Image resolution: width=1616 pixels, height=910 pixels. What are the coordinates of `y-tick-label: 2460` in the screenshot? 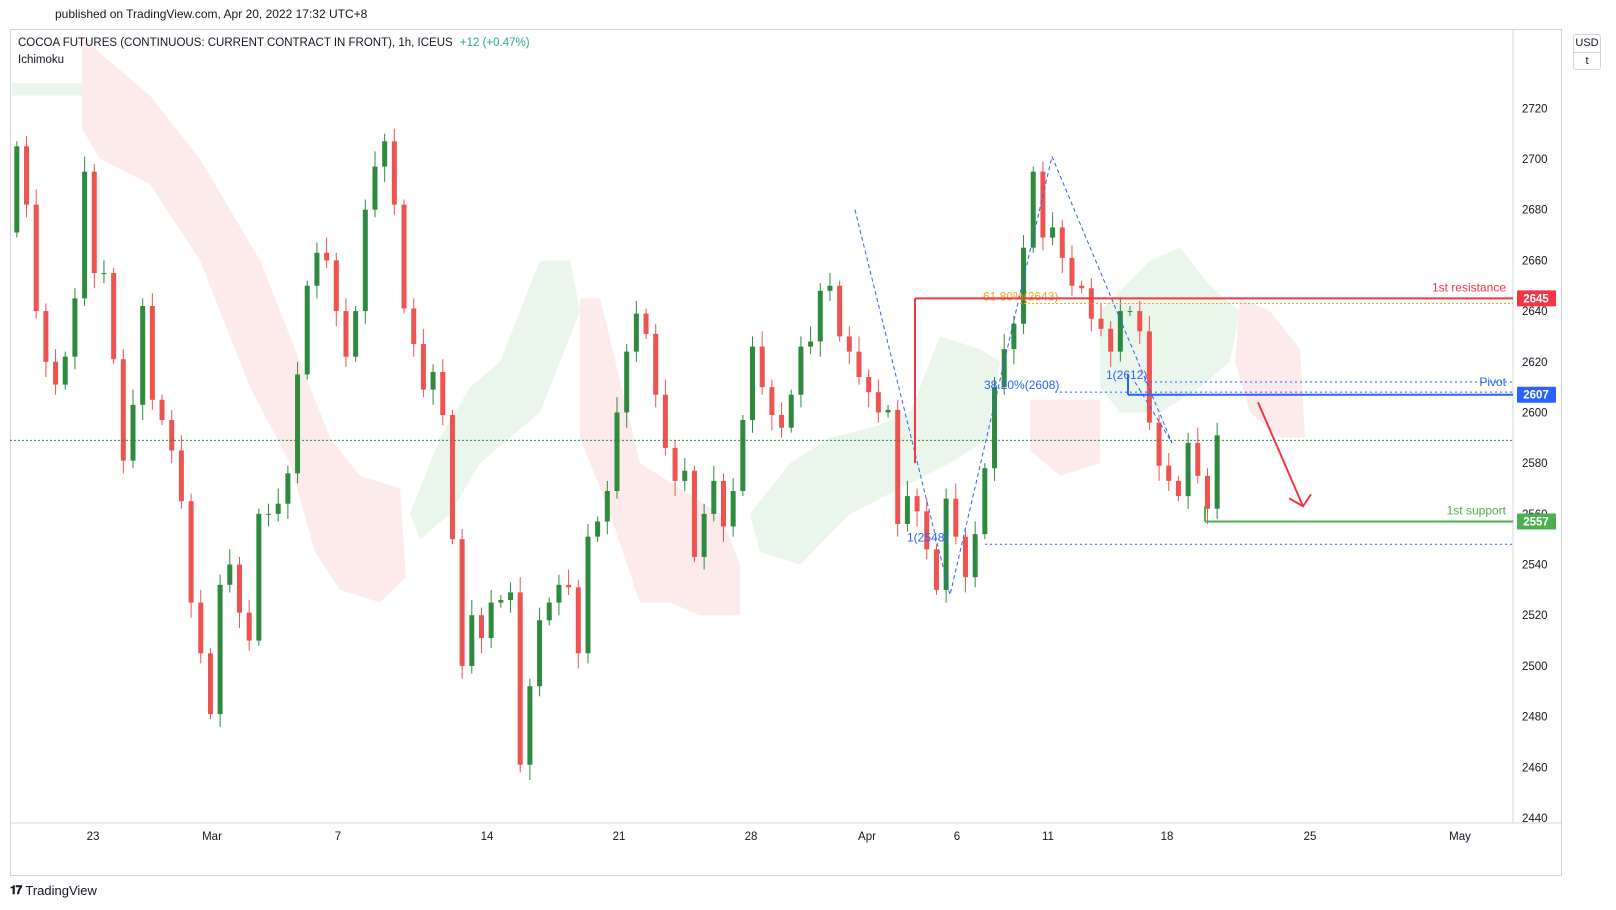 It's located at (1535, 768).